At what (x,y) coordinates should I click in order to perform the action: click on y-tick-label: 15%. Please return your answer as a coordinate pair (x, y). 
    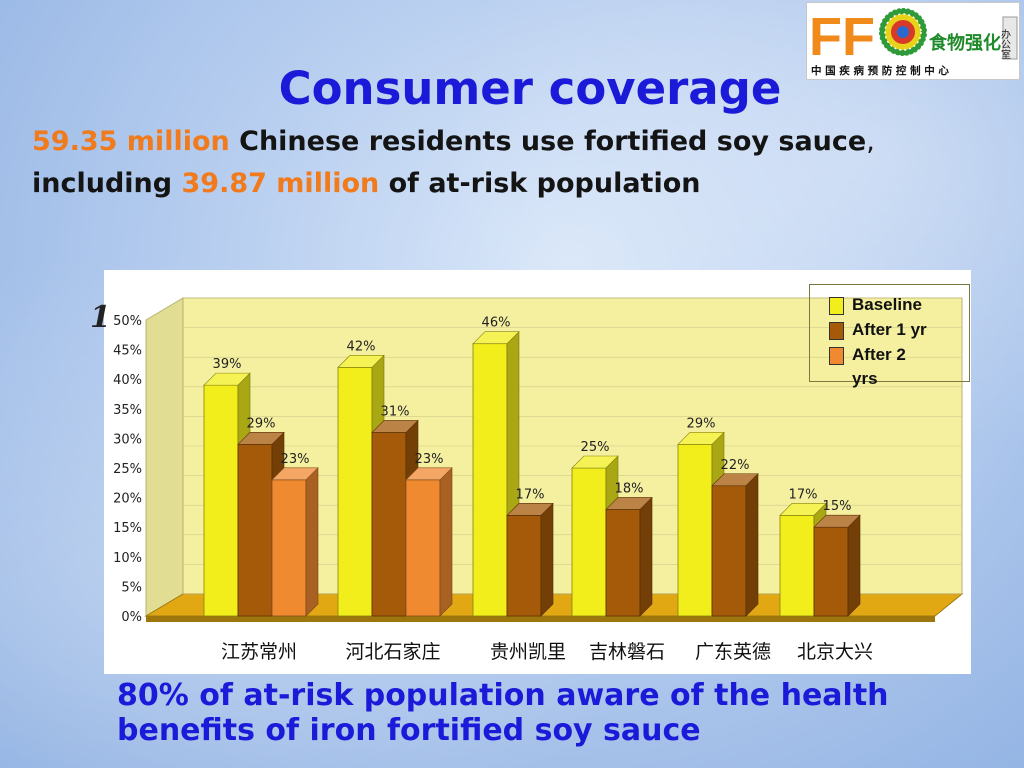
    Looking at the image, I should click on (127, 528).